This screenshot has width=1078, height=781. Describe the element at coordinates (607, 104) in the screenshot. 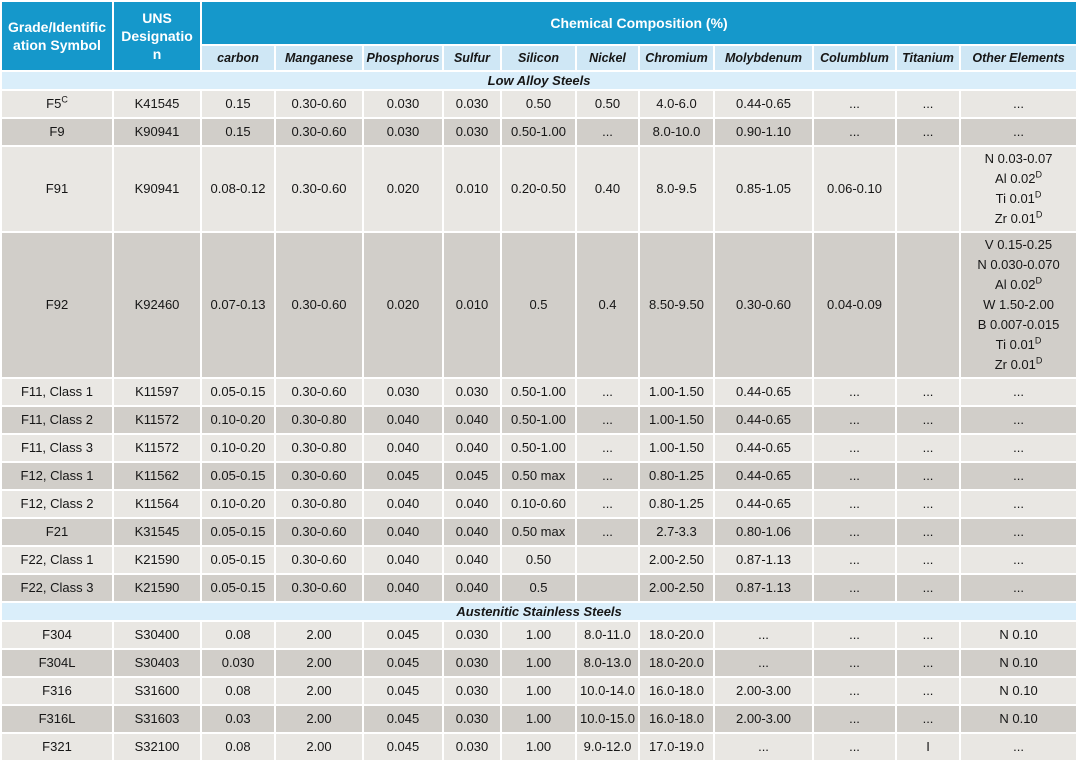

I see `value-cell: 0.50` at that location.